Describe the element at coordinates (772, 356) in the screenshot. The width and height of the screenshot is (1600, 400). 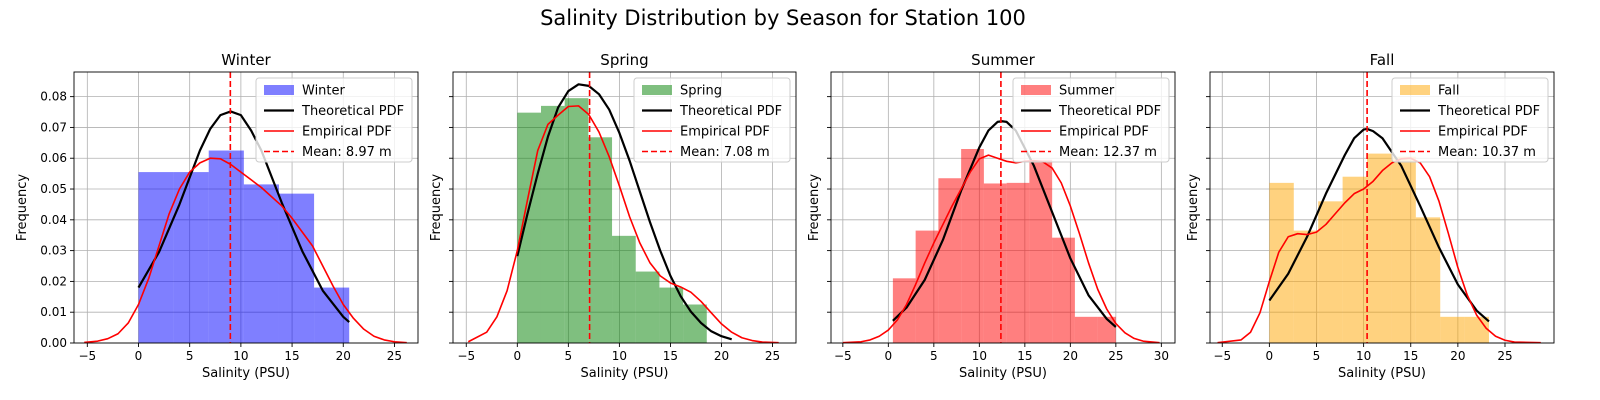
I see `chart-1-xtick-label-6: 25` at that location.